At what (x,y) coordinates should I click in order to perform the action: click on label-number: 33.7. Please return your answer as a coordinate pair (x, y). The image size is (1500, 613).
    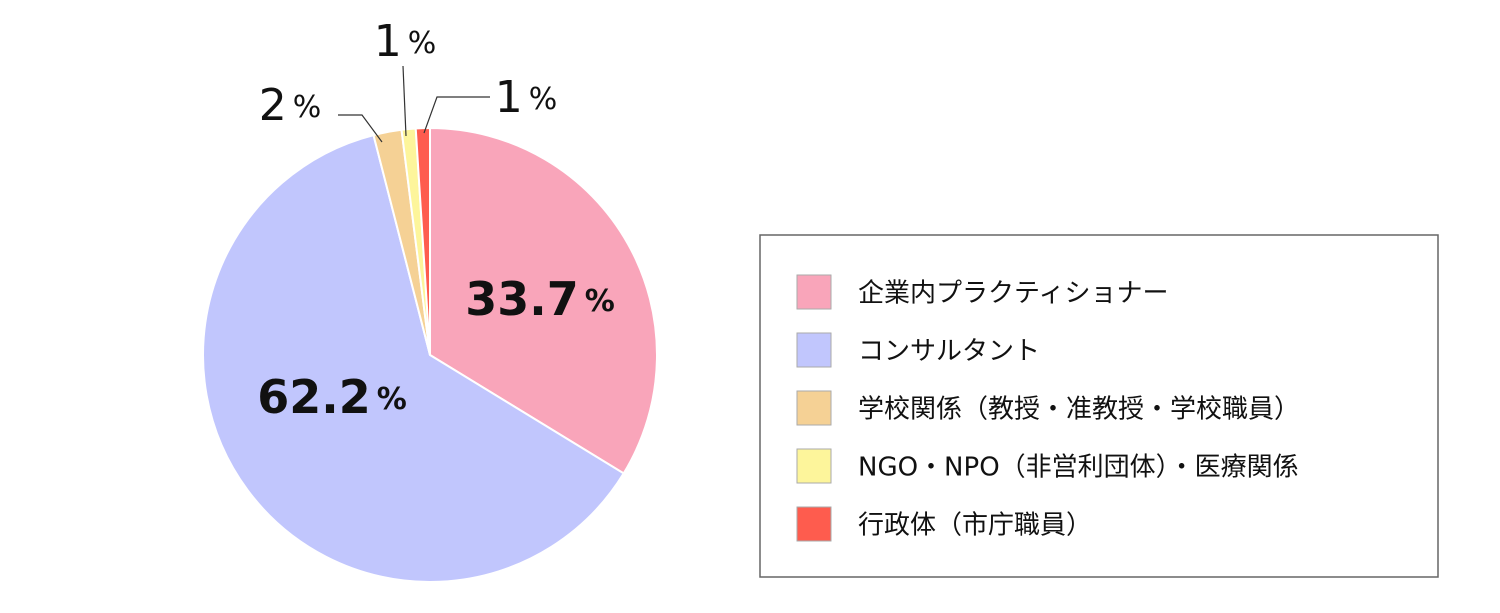
    Looking at the image, I should click on (522, 299).